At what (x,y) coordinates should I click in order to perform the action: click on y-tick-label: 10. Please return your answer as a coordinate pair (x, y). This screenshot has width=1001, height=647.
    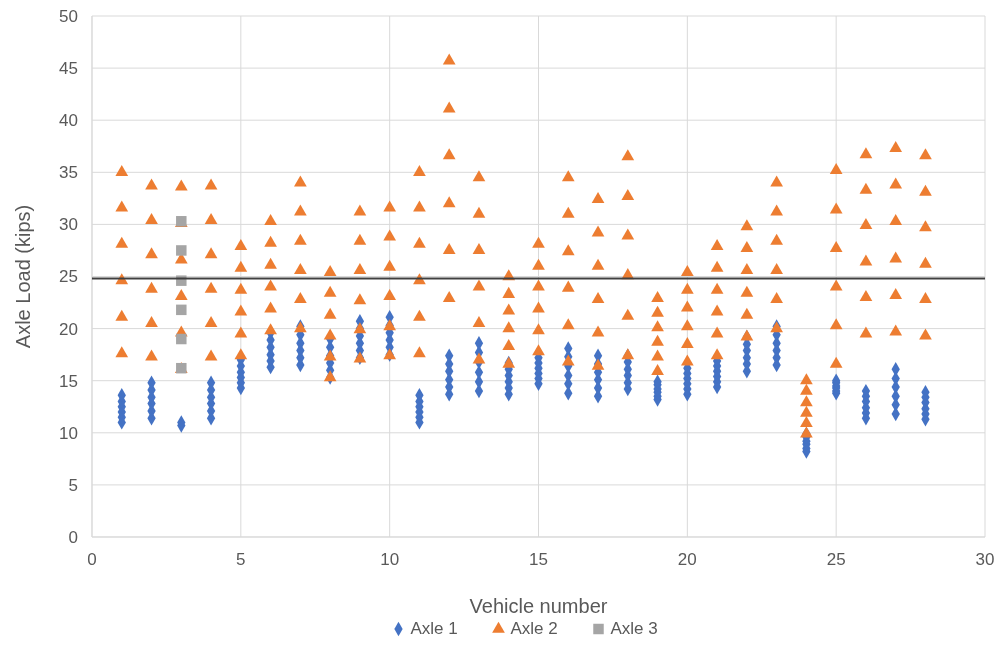
    Looking at the image, I should click on (68, 433).